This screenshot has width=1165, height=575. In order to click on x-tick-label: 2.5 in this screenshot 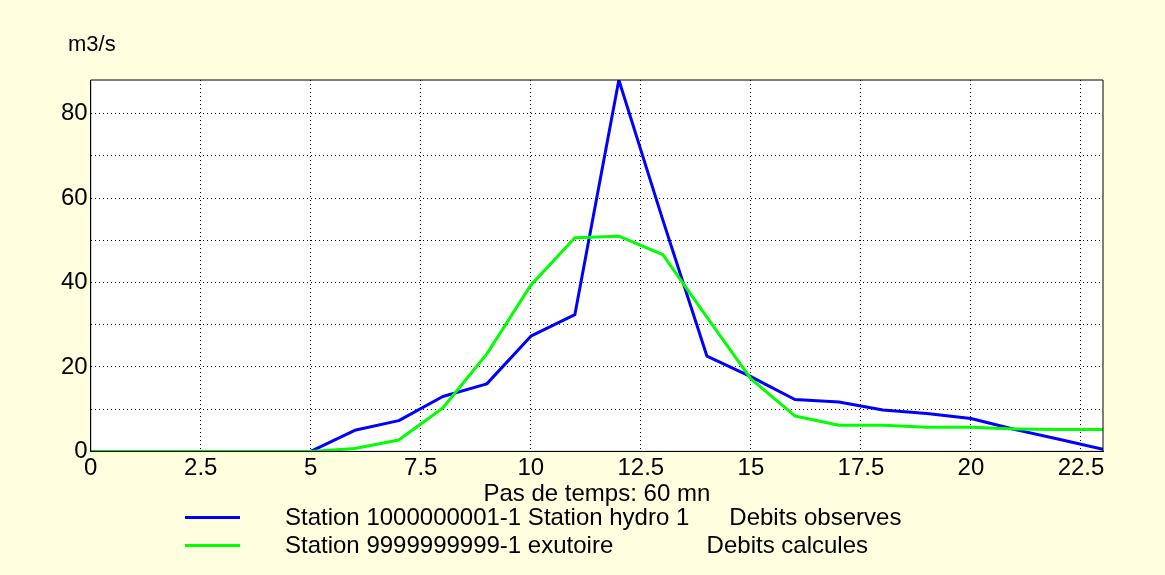, I will do `click(201, 467)`.